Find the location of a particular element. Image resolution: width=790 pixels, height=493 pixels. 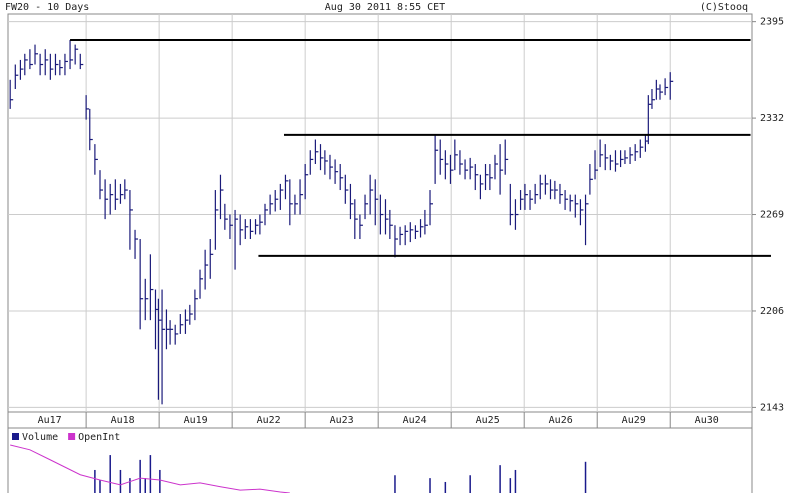

source: (C)Stooq is located at coordinates (724, 7).